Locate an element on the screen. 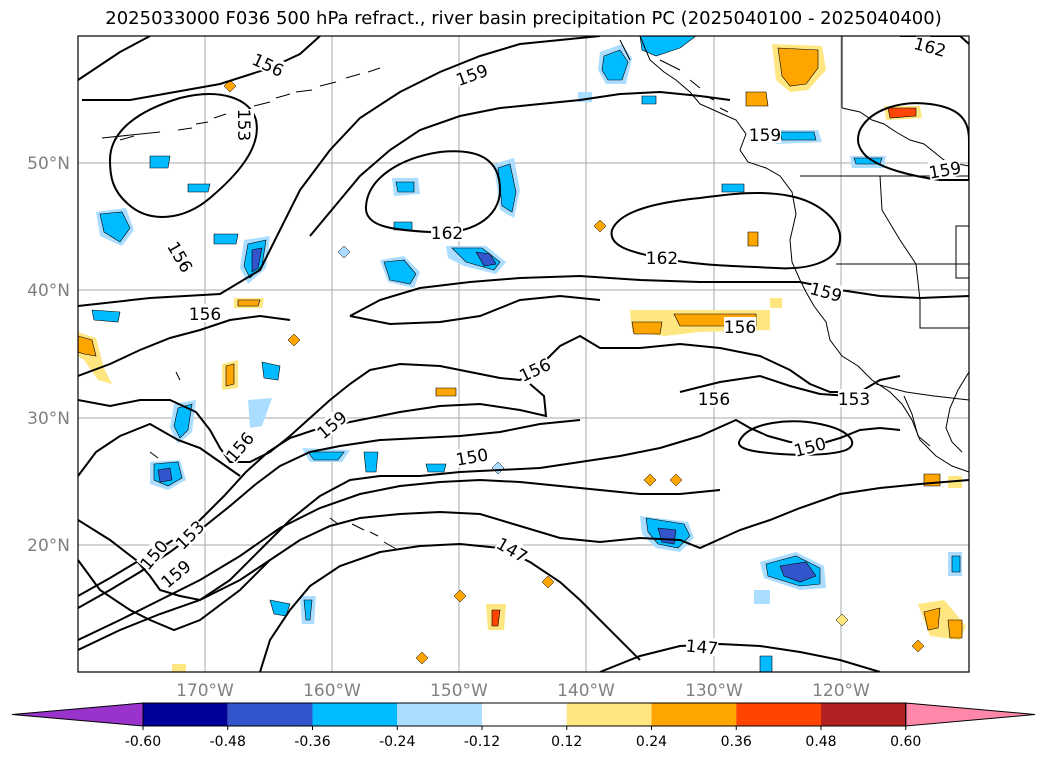 This screenshot has width=1047, height=765. colorbar-tick-label: -0.12 is located at coordinates (482, 742).